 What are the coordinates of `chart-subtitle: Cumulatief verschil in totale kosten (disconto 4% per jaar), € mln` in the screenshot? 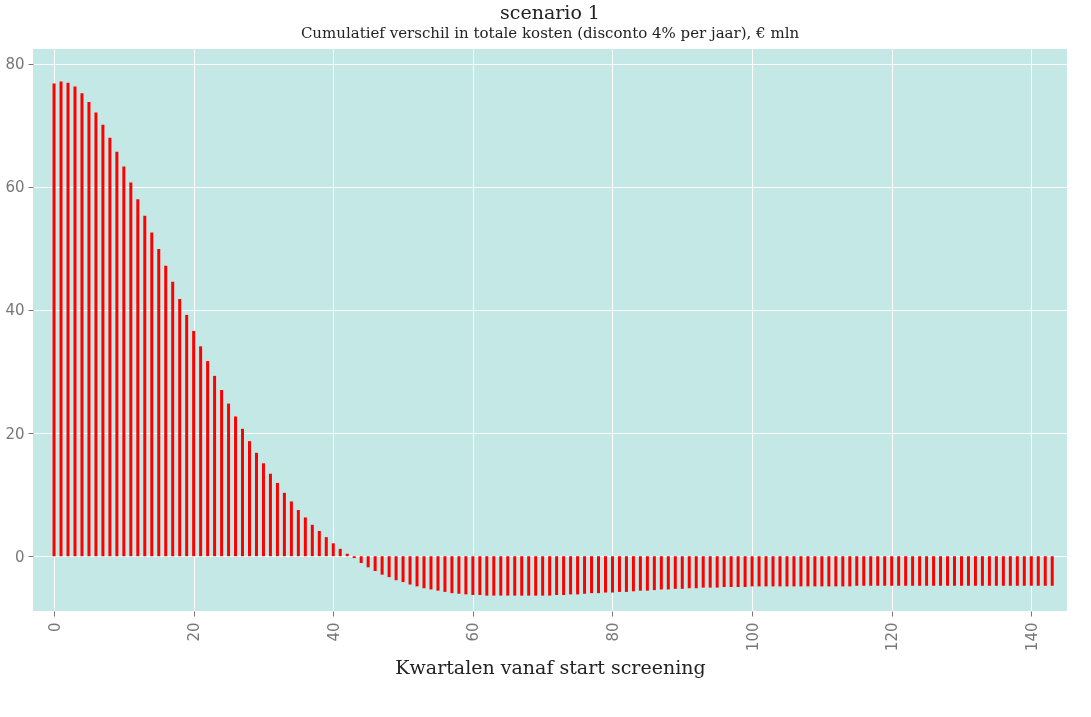 It's located at (550, 33).